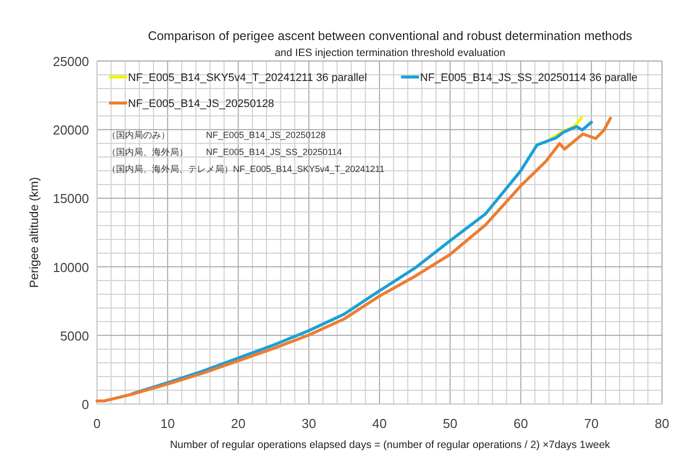 The height and width of the screenshot is (452, 683). What do you see at coordinates (201, 104) in the screenshot?
I see `legend-label: NF_E005_B14_JS_20250128` at bounding box center [201, 104].